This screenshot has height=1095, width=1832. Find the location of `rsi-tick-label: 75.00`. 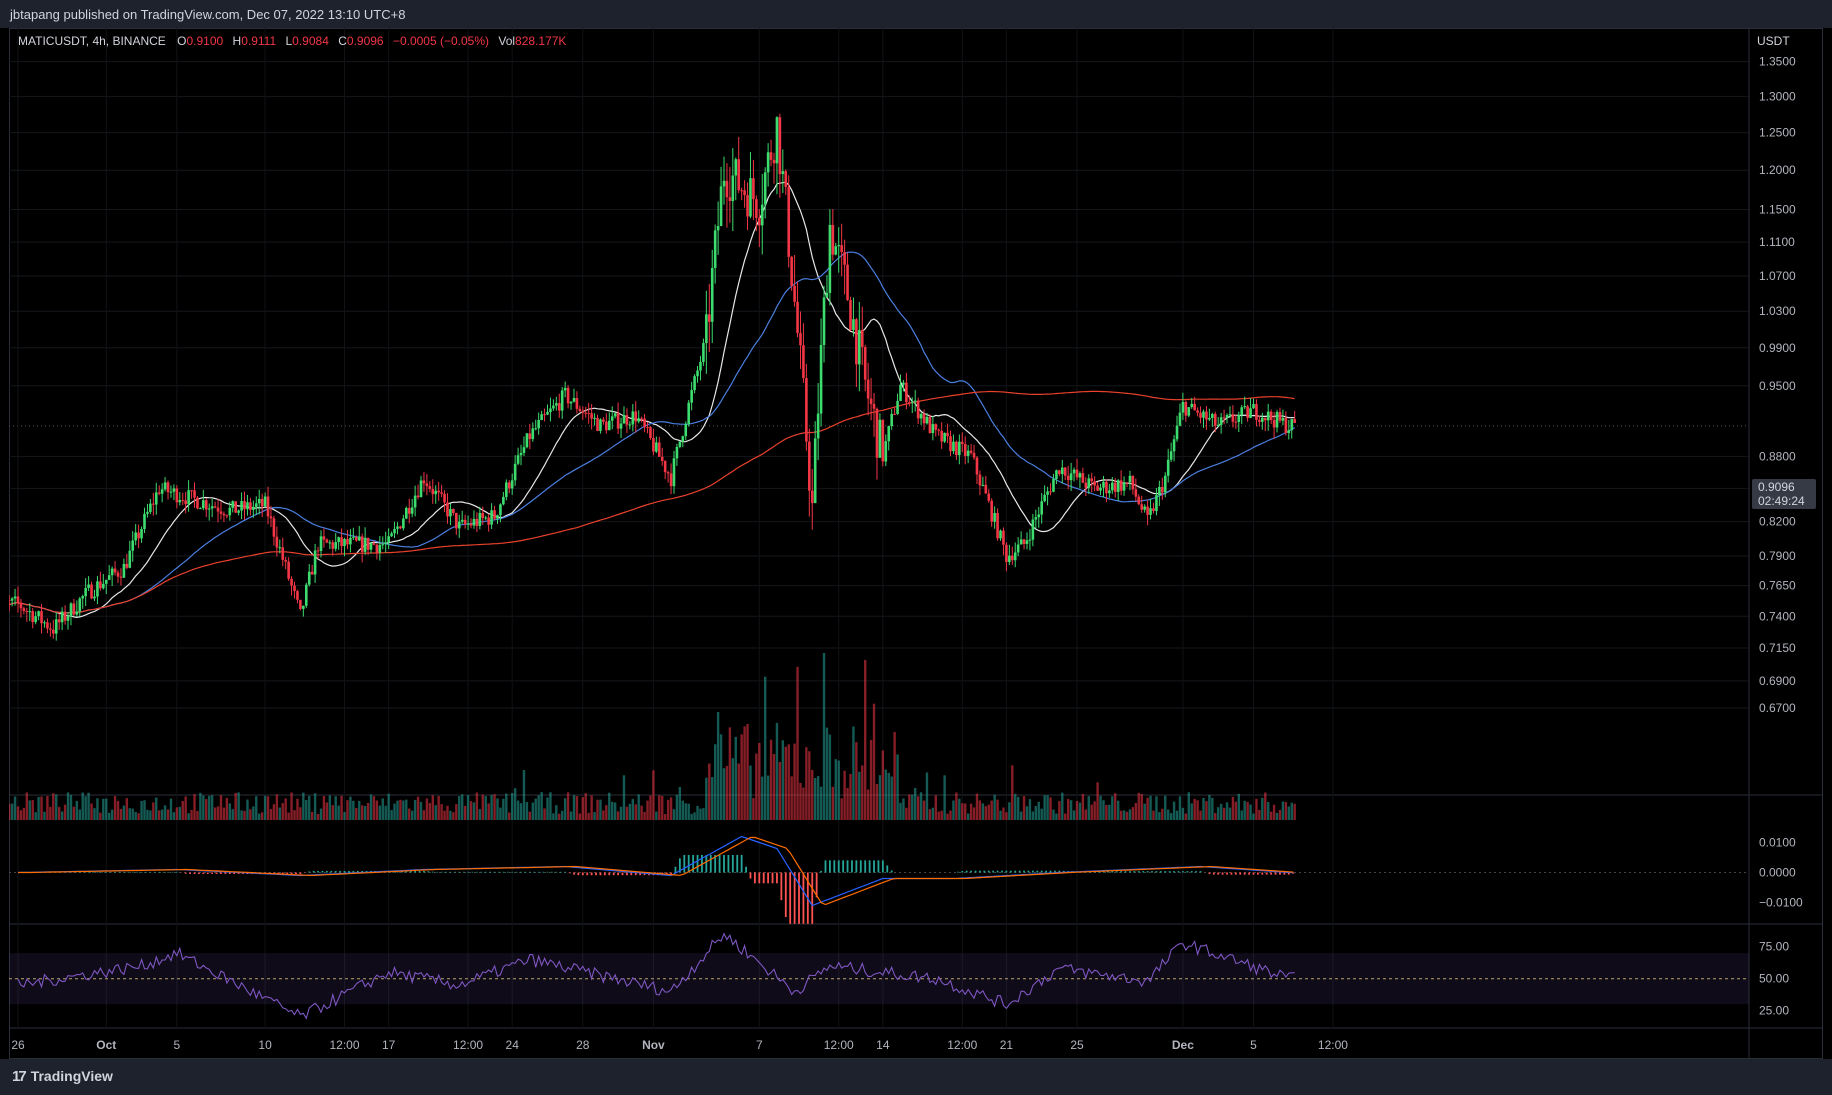

rsi-tick-label: 75.00 is located at coordinates (1774, 947).